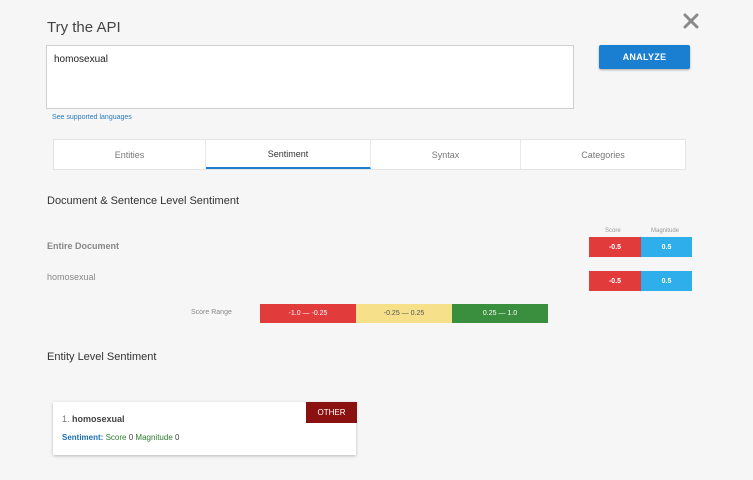 Image resolution: width=753 pixels, height=480 pixels. What do you see at coordinates (71, 277) in the screenshot?
I see `row-label-sentence: homosexual` at bounding box center [71, 277].